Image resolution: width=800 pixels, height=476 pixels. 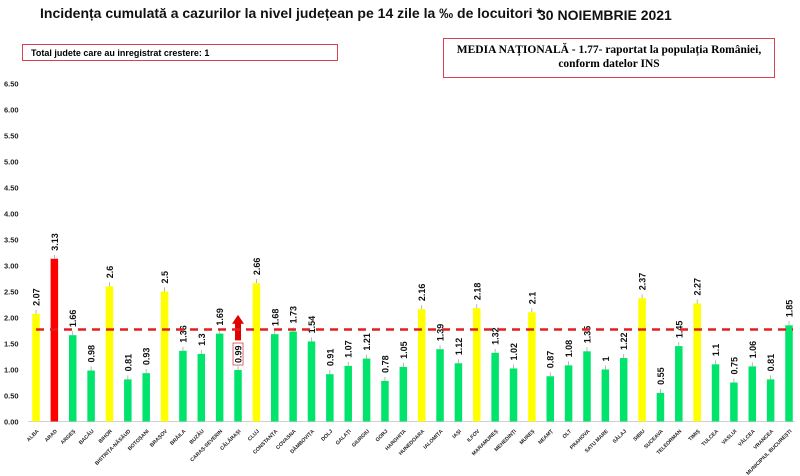 What do you see at coordinates (106, 436) in the screenshot?
I see `x-tick-label: BIHOR` at bounding box center [106, 436].